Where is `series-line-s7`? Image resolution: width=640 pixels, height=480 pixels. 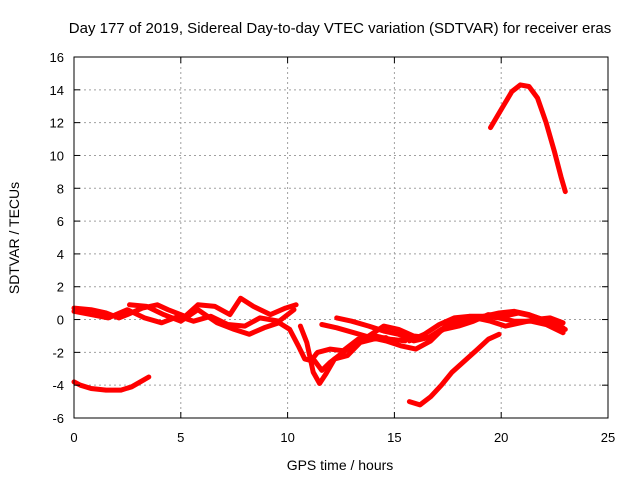
series-line-s7 is located at coordinates (442, 333).